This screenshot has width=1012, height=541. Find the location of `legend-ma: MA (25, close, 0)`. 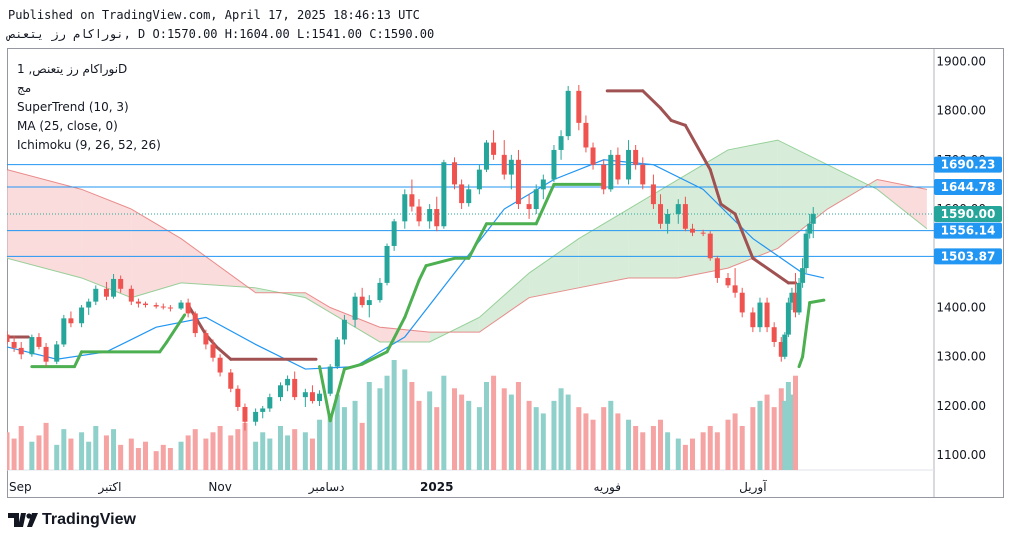

legend-ma: MA (25, close, 0) is located at coordinates (67, 126).